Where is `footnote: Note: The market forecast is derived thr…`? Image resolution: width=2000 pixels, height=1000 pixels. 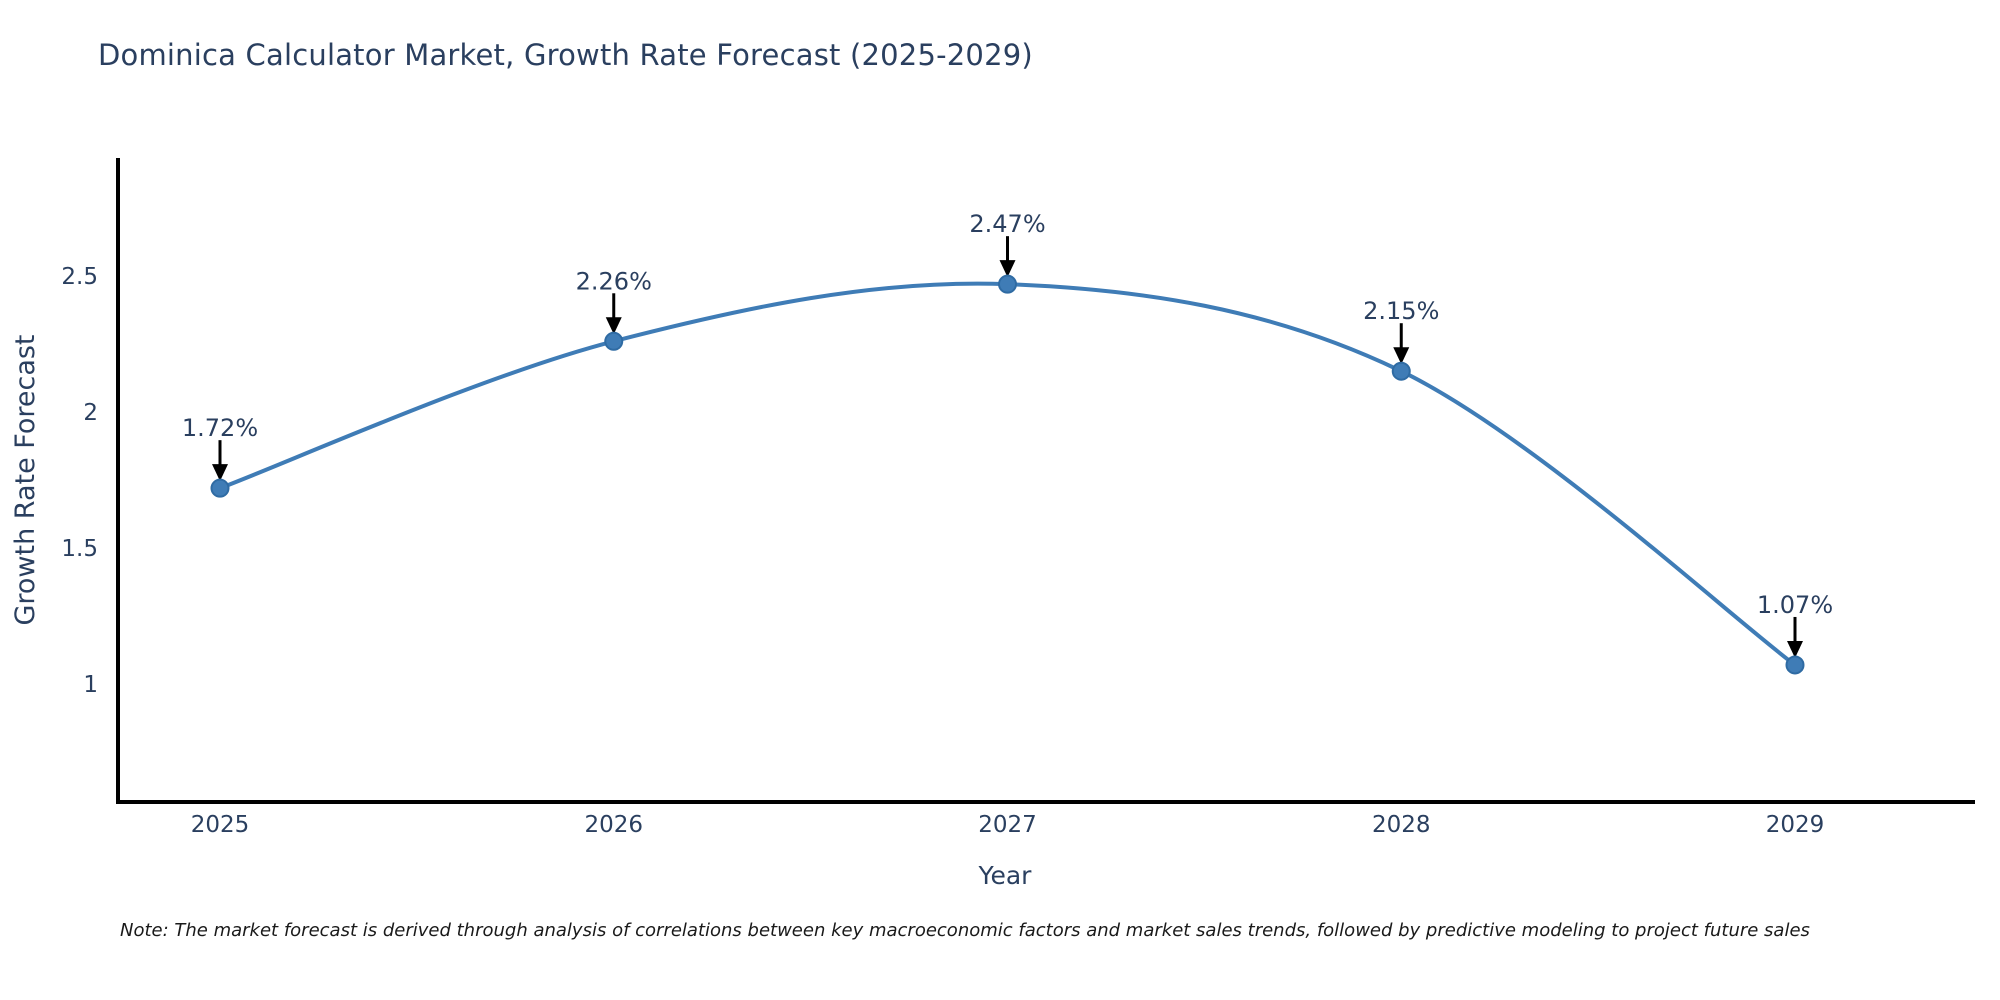
footnote: Note: The market forecast is derived thr… is located at coordinates (965, 930).